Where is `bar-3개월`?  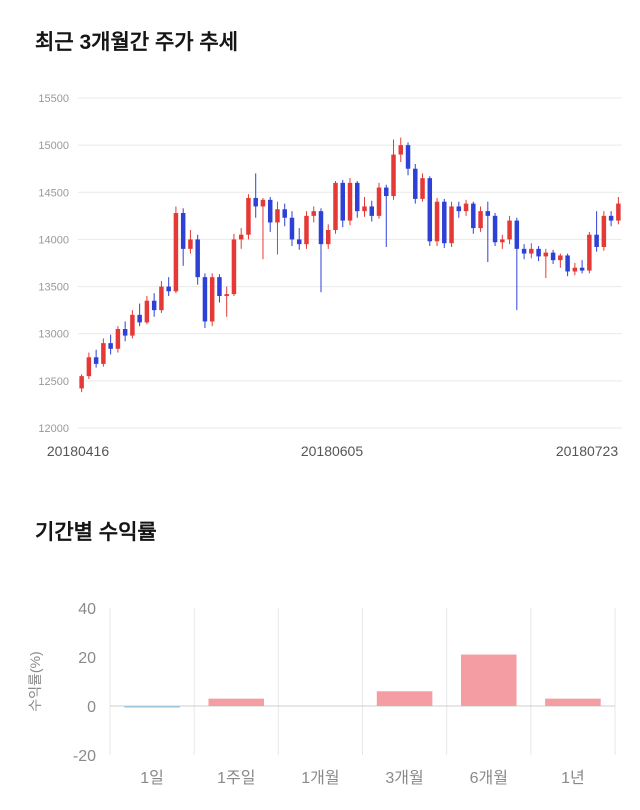 bar-3개월 is located at coordinates (404, 698).